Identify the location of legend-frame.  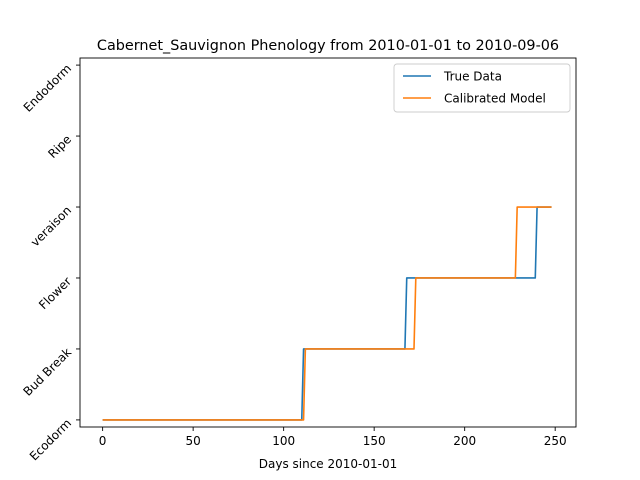
(482, 88).